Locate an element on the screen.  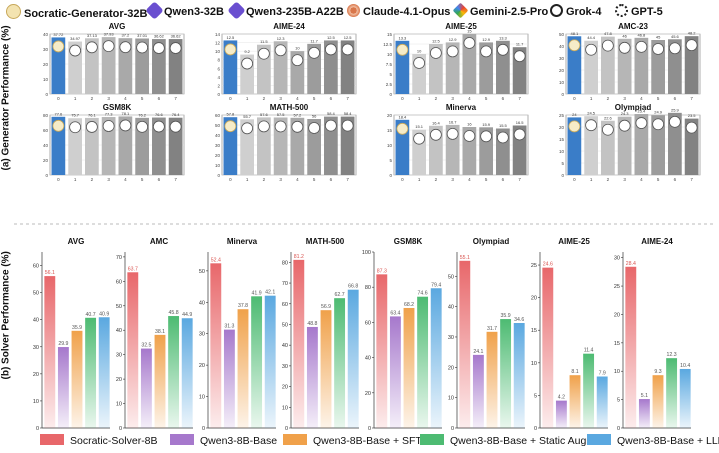
bar-value-label: 15 is located at coordinates (469, 31).